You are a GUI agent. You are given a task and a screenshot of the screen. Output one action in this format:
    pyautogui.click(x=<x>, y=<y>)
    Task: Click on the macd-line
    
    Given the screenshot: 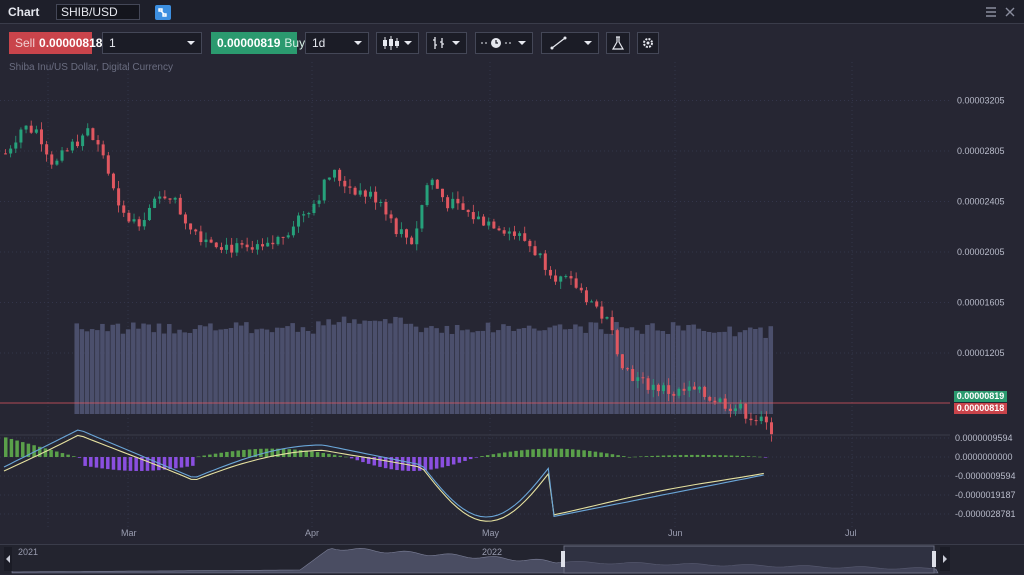 What is the action you would take?
    pyautogui.click(x=383, y=473)
    